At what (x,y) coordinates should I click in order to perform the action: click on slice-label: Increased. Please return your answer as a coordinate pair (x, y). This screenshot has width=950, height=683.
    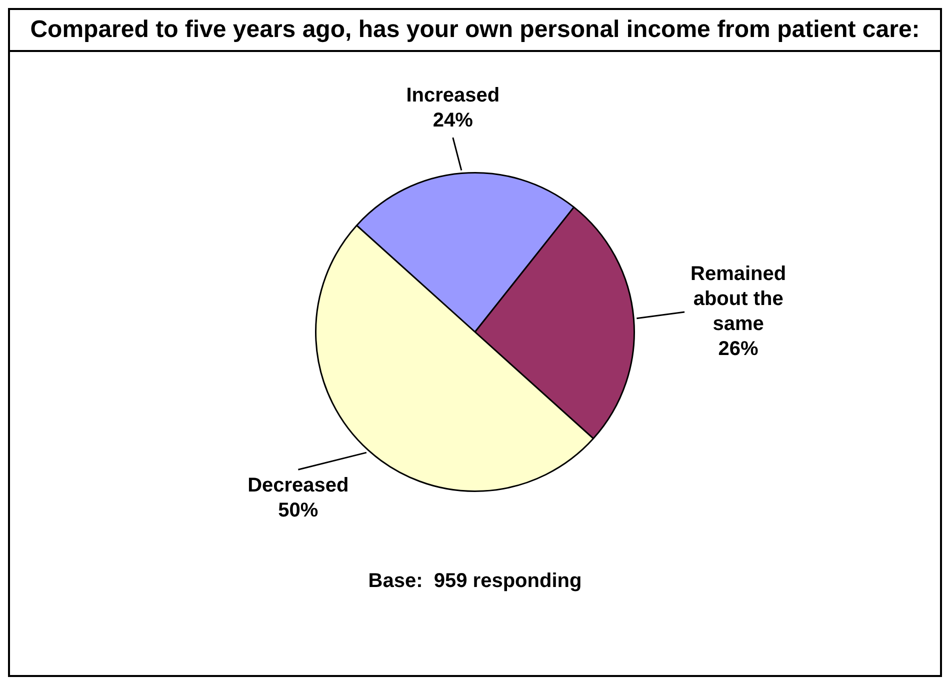
    Looking at the image, I should click on (453, 95).